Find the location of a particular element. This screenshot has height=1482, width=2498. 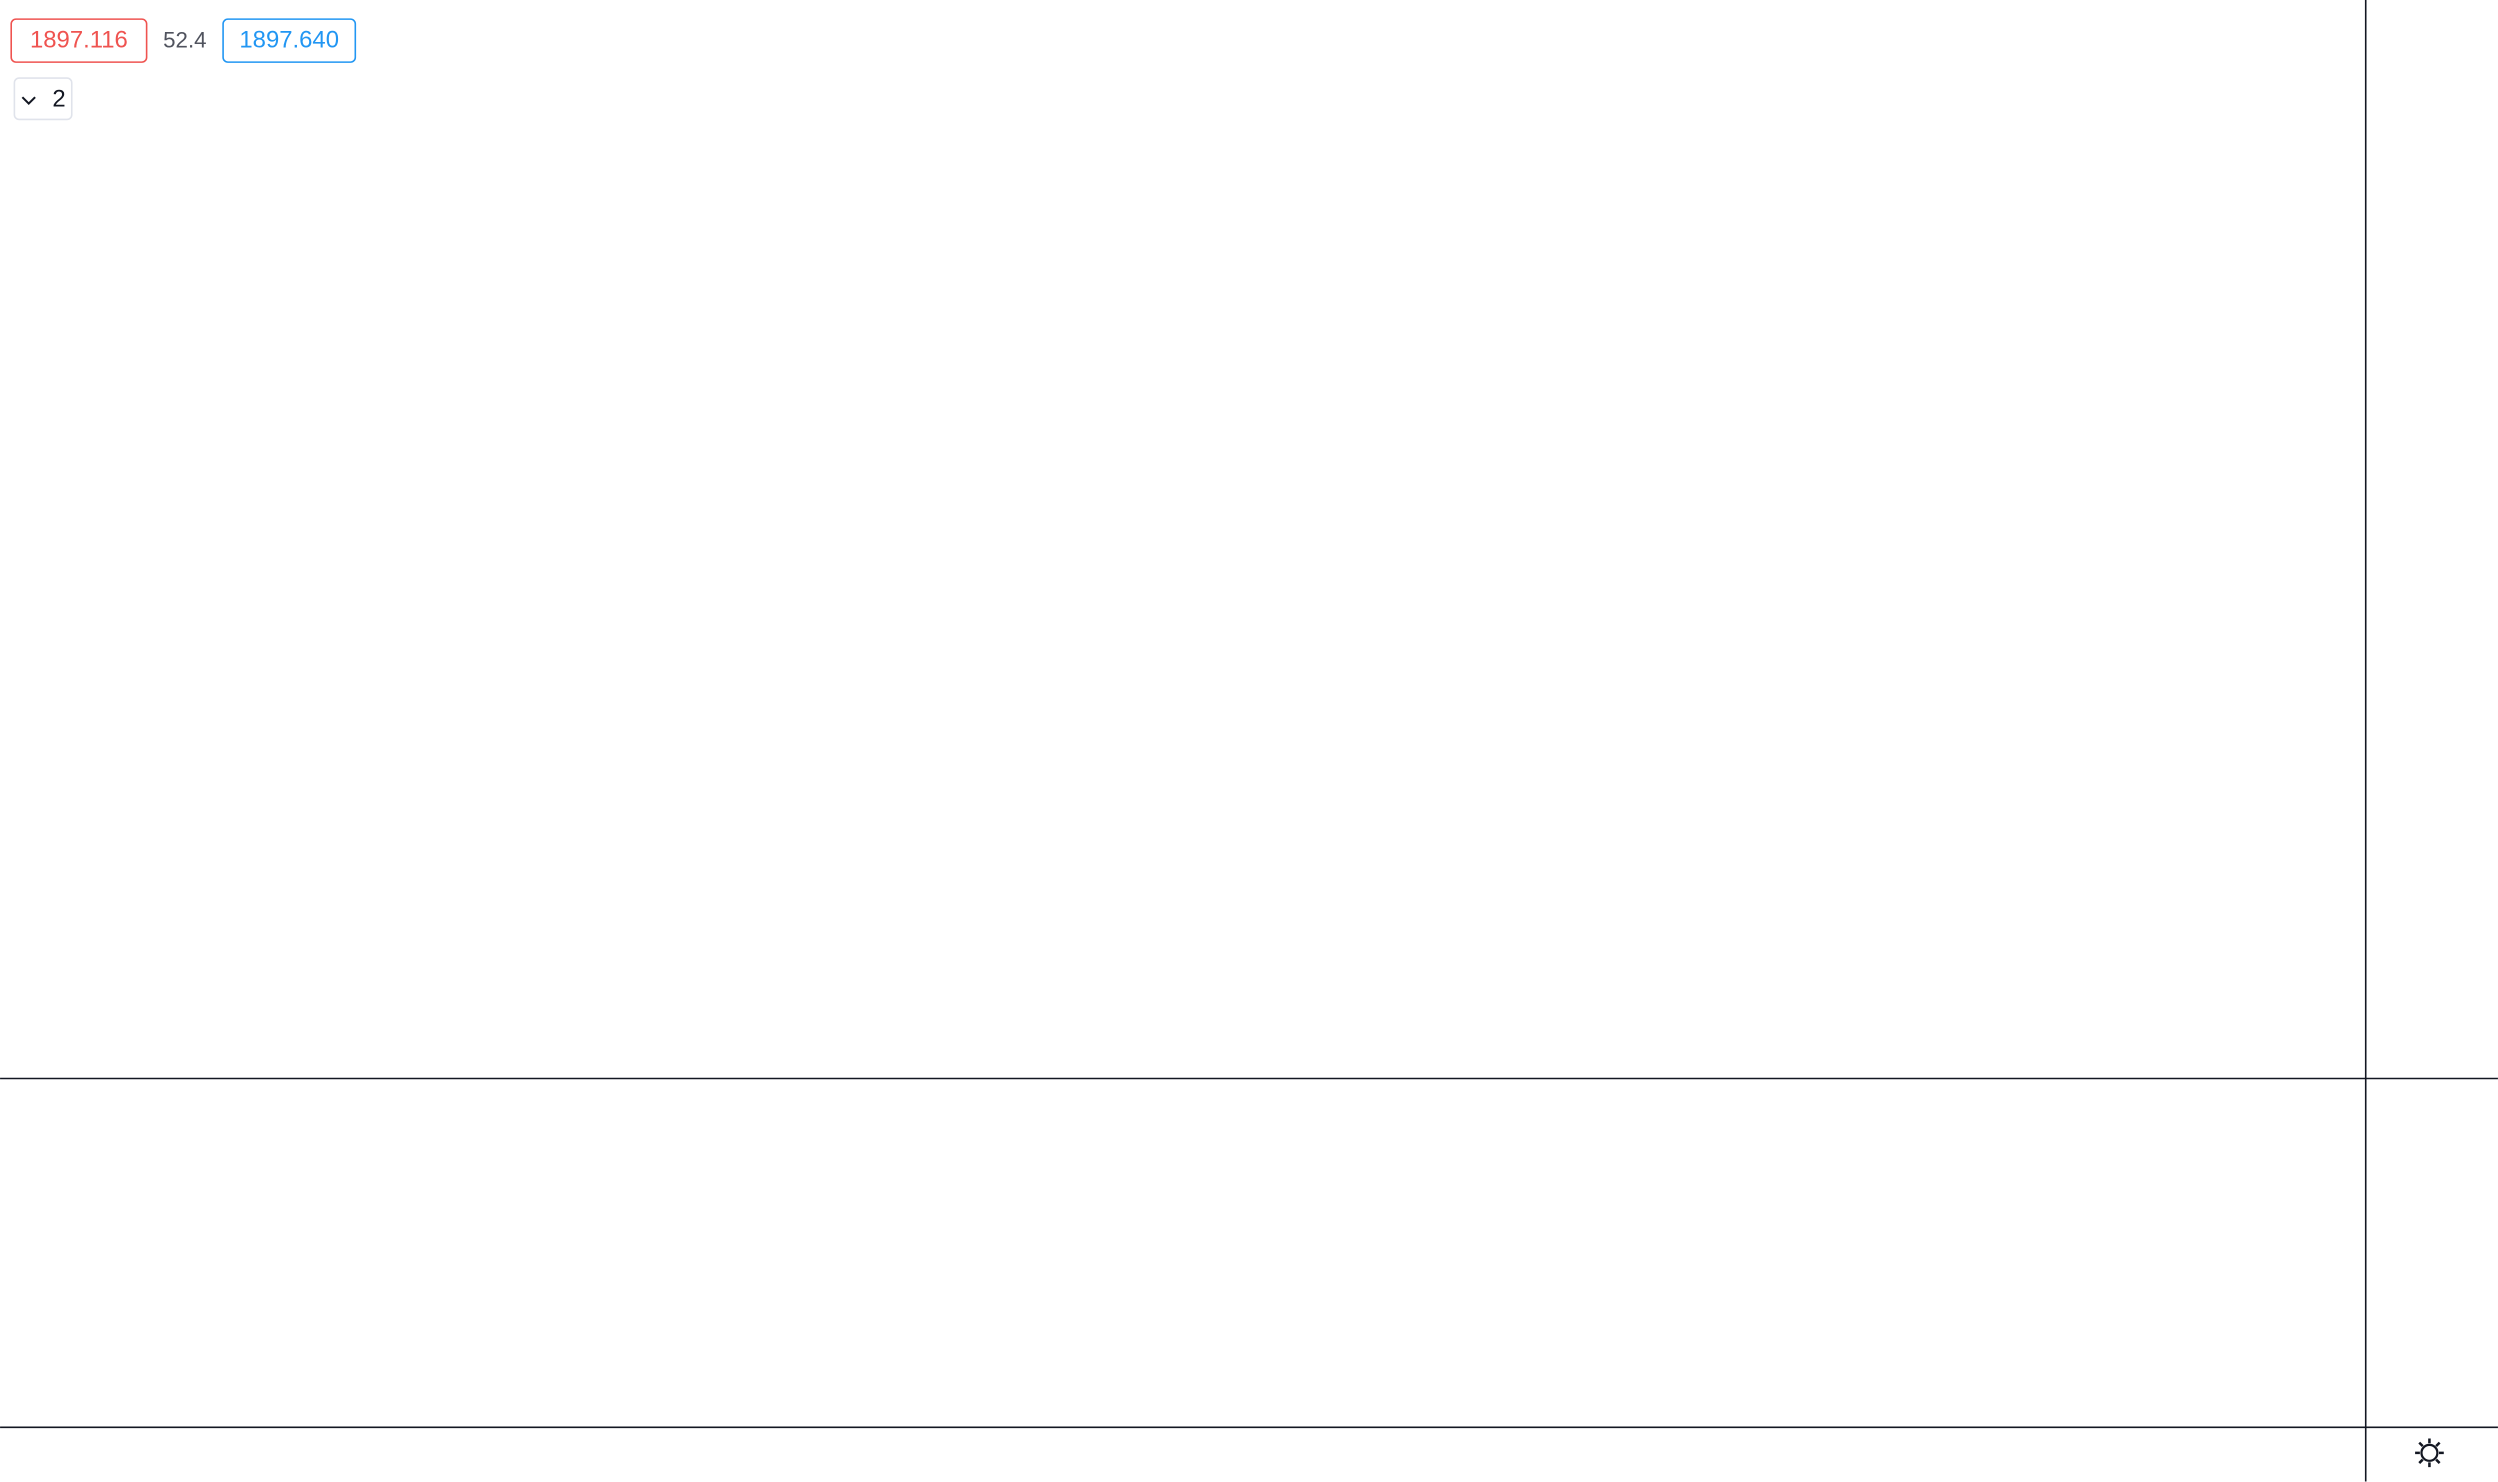

ask-price: 1897.640 is located at coordinates (289, 40).